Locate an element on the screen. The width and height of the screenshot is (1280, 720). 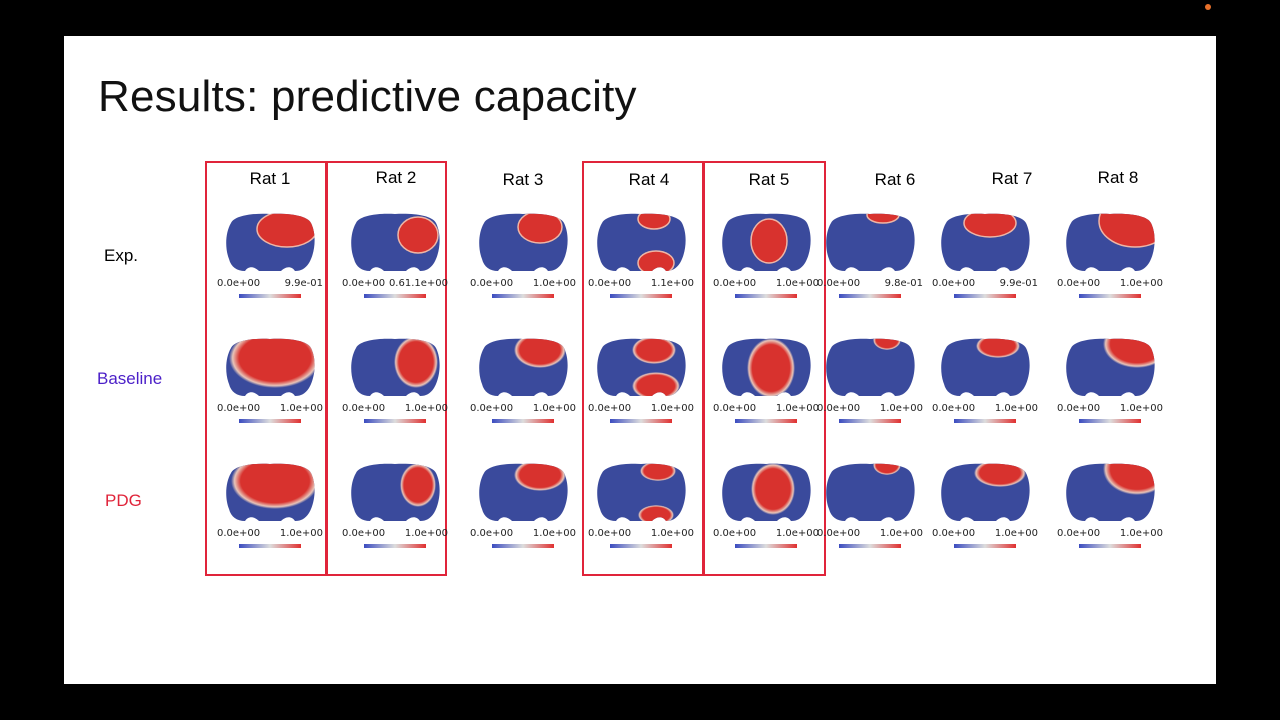
column-header-rat-3: Rat 3 is located at coordinates (523, 179).